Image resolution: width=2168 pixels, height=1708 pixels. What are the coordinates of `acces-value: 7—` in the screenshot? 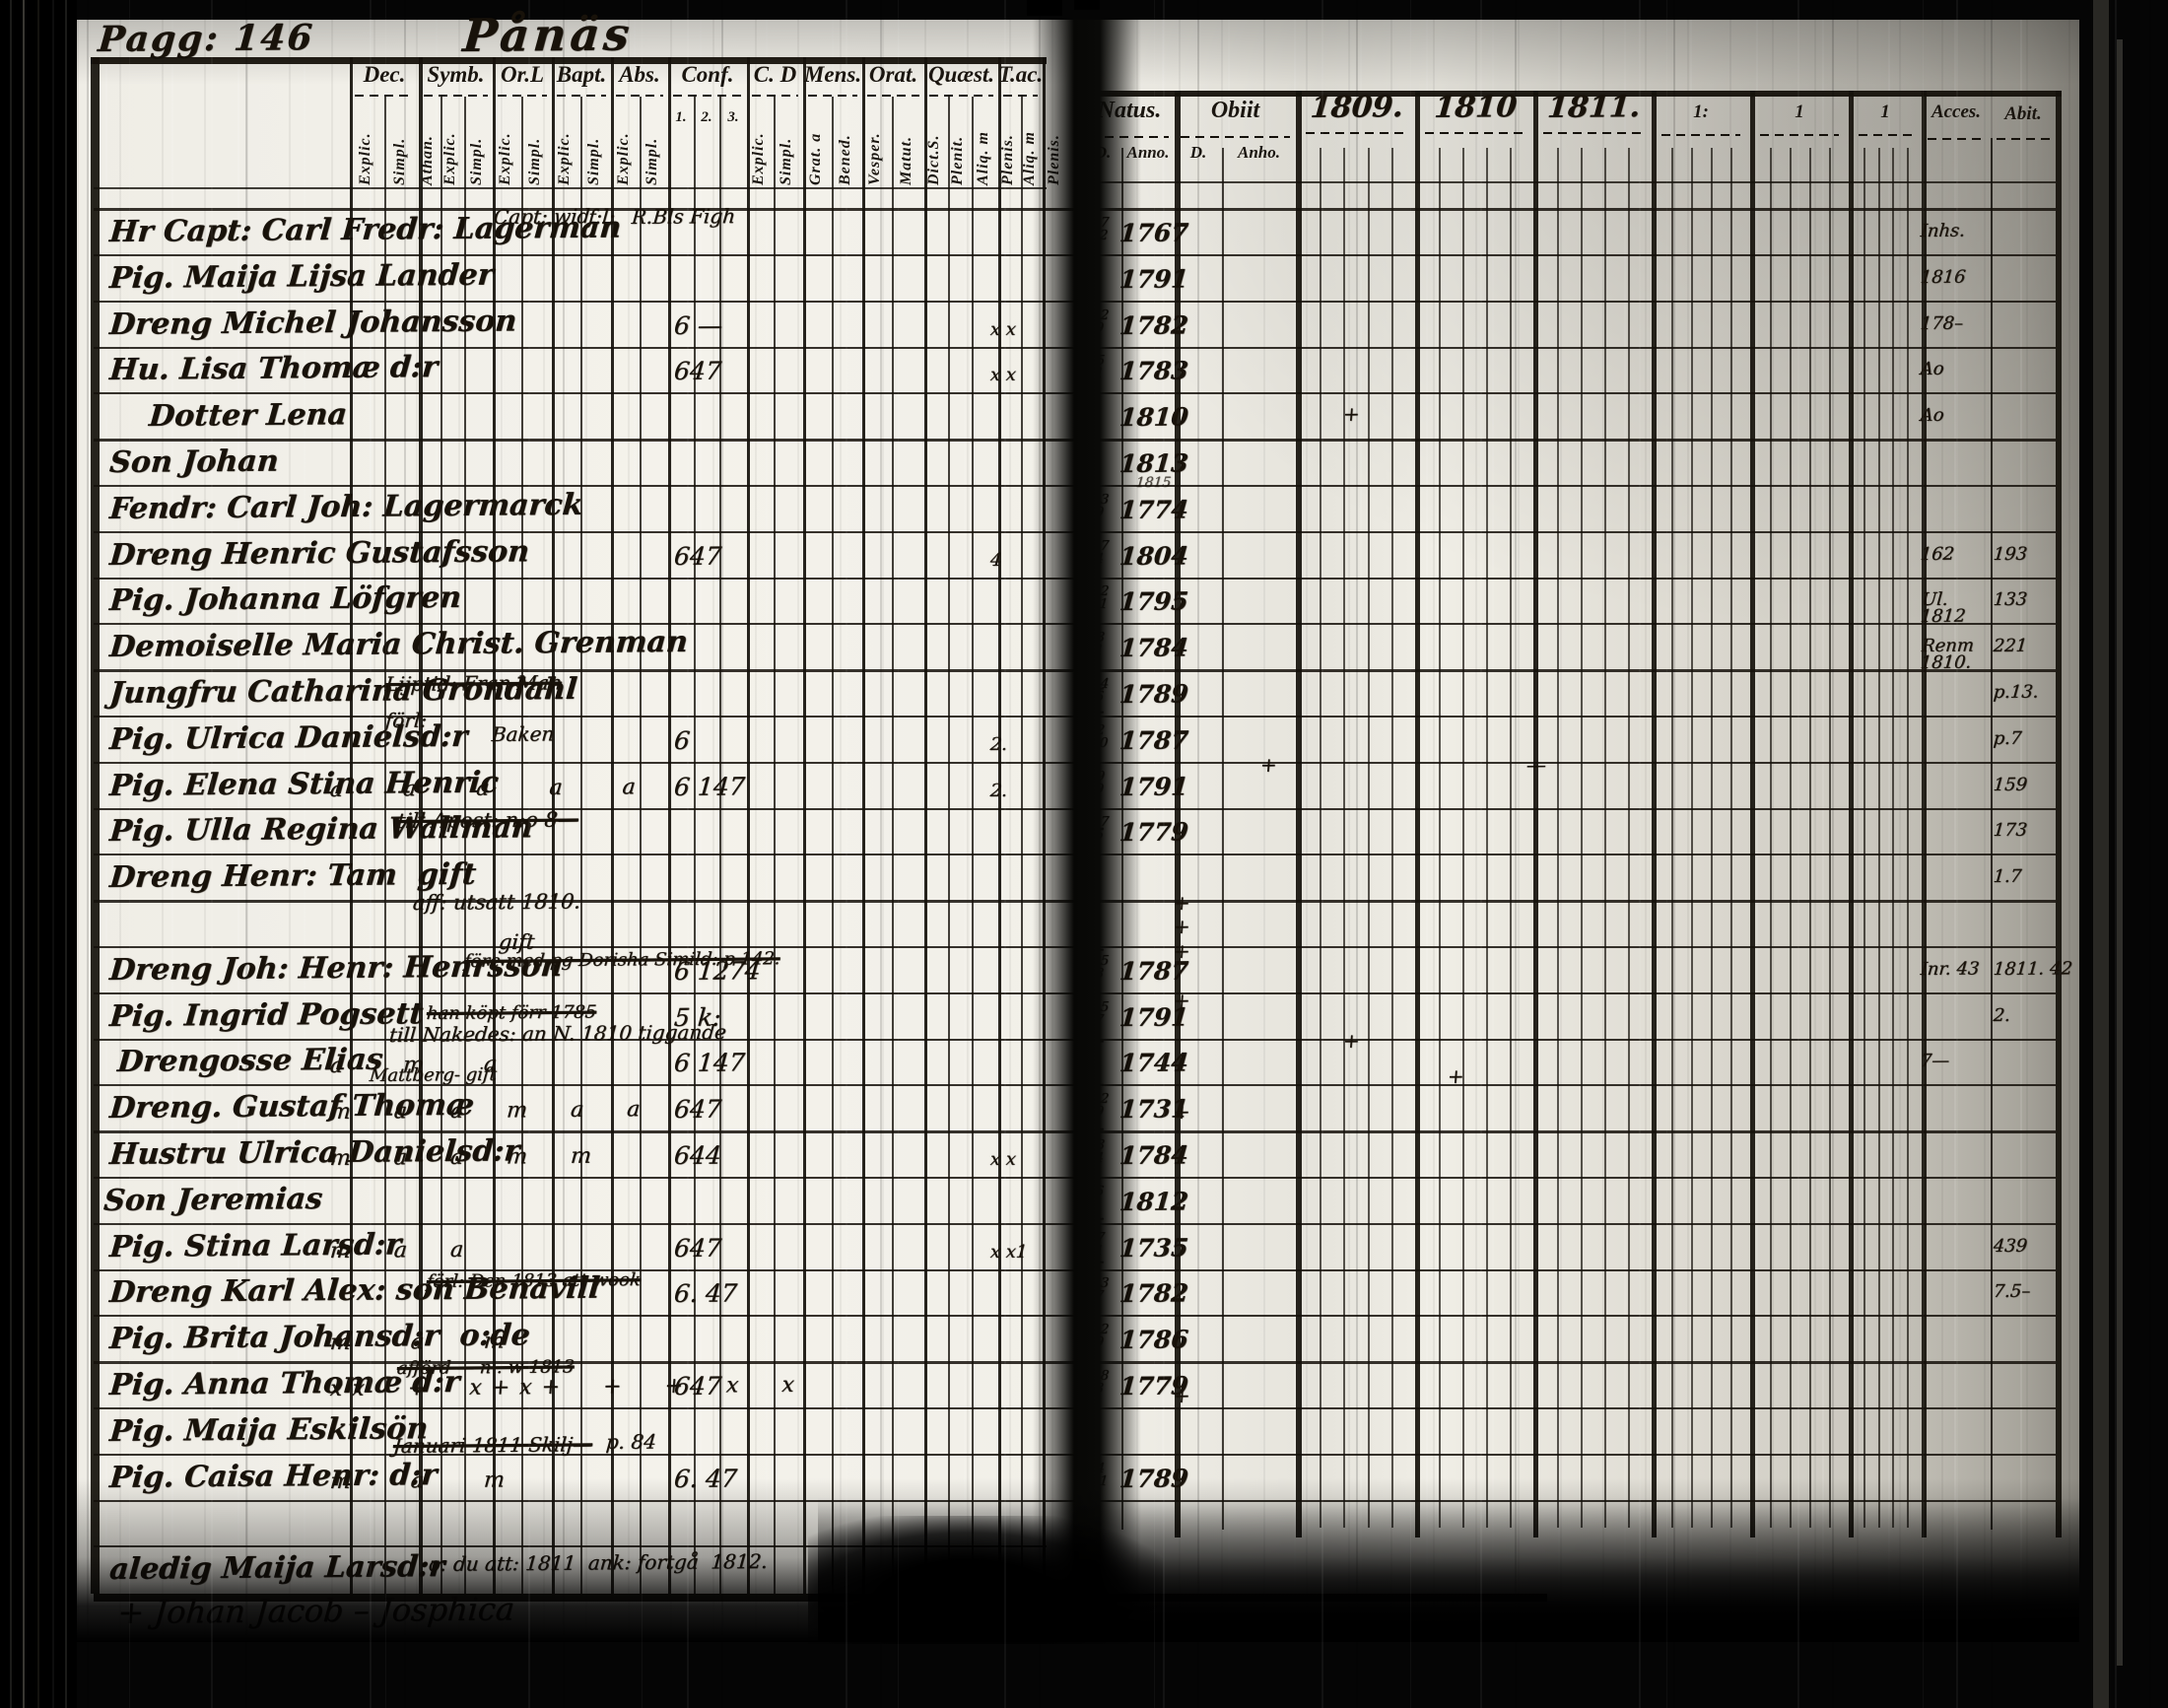 It's located at (1934, 1061).